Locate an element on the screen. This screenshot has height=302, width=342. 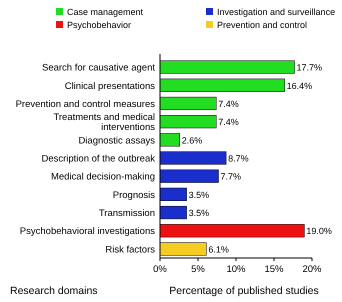
data-label: 6.1% is located at coordinates (218, 249).